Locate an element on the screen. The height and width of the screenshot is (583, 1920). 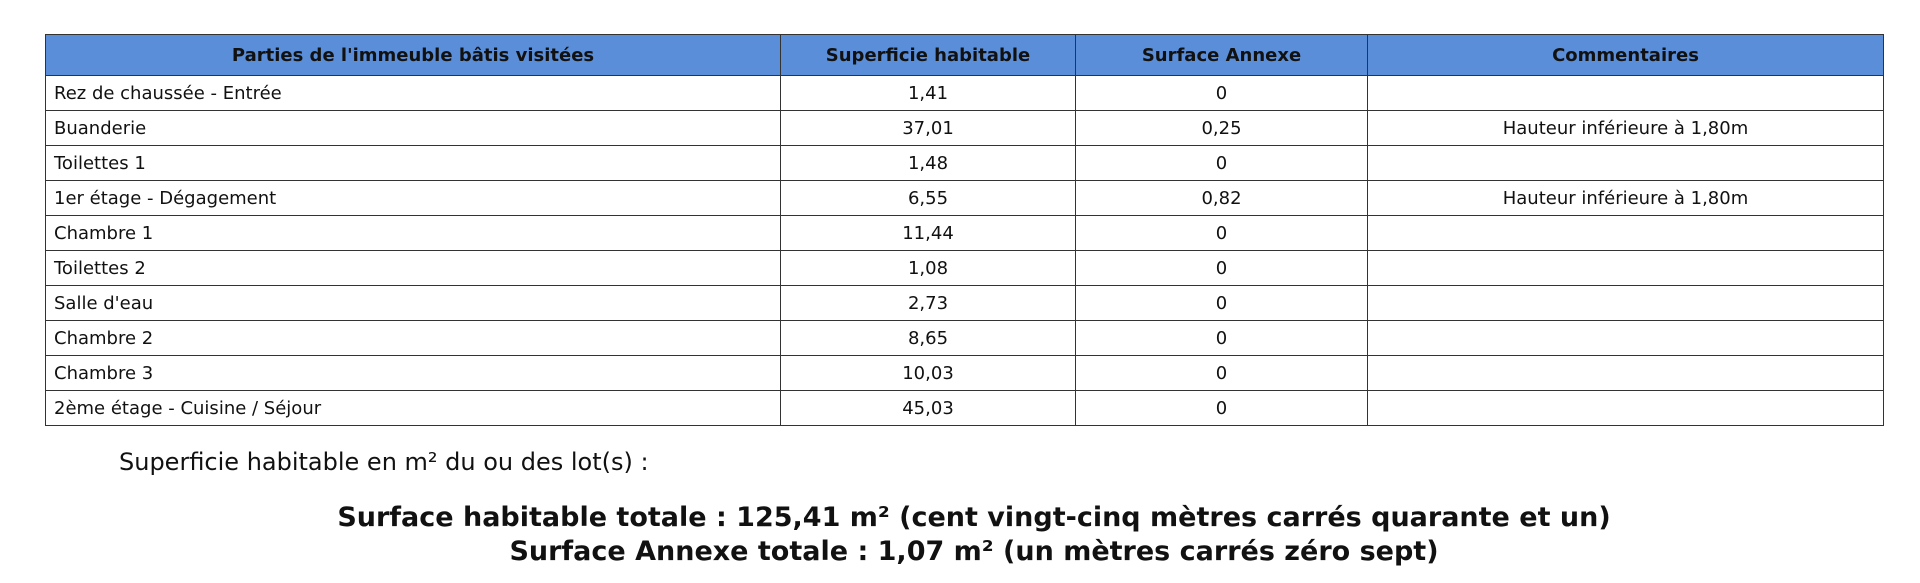
header-cell: Surface Annexe is located at coordinates (1221, 55).